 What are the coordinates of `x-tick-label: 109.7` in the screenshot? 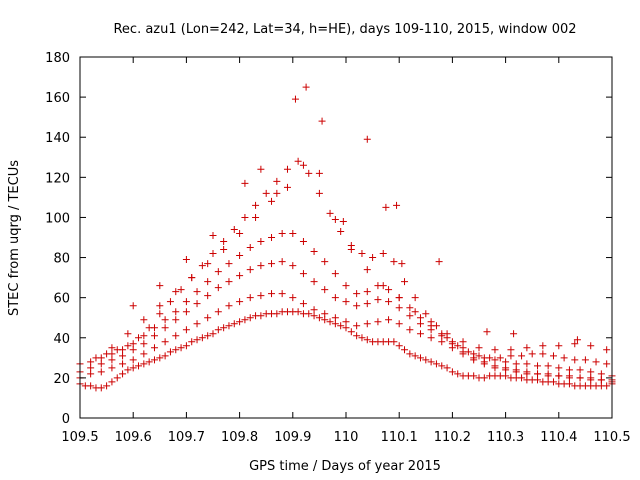 It's located at (186, 437).